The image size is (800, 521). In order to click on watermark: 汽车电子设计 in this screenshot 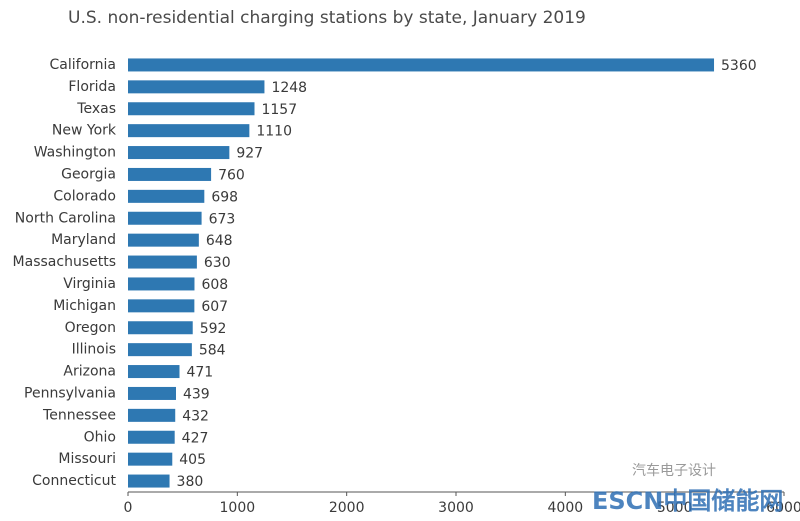, I will do `click(674, 470)`.